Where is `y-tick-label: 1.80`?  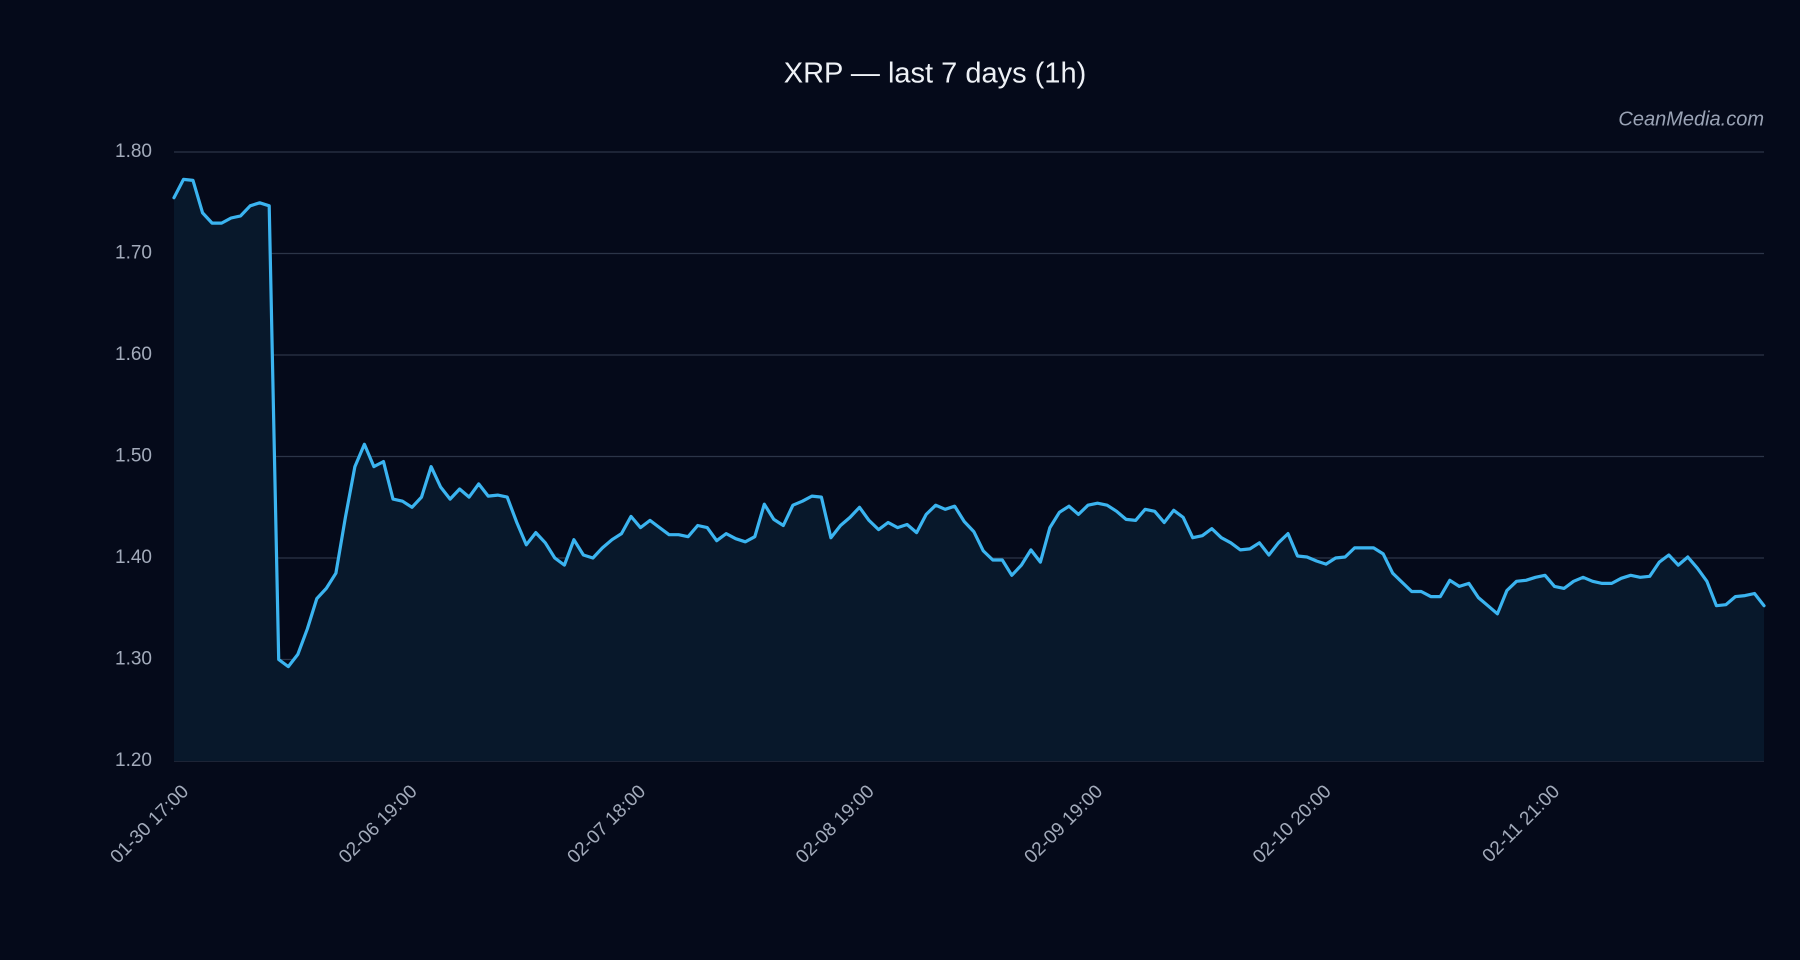
y-tick-label: 1.80 is located at coordinates (133, 151).